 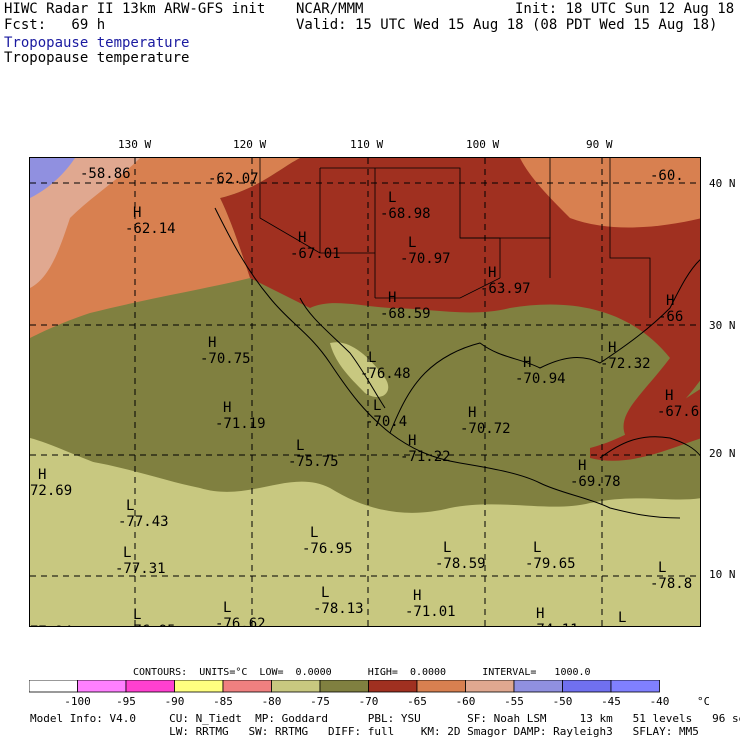 What do you see at coordinates (240, 621) in the screenshot?
I see `contour-value-label: -76.62` at bounding box center [240, 621].